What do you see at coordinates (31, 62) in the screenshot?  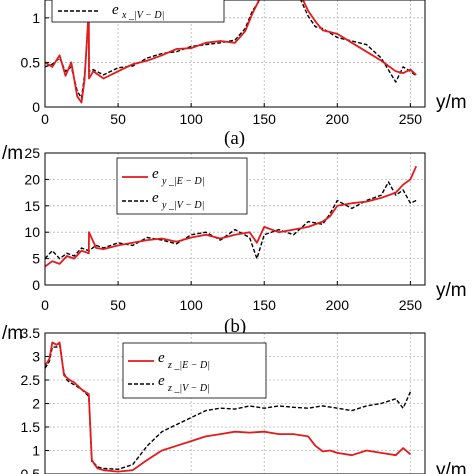 I see `tick-label-y-a-1: 0.5` at bounding box center [31, 62].